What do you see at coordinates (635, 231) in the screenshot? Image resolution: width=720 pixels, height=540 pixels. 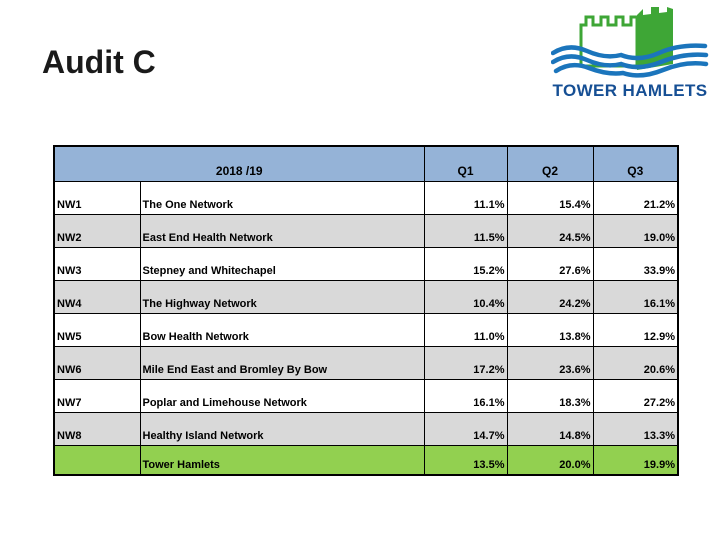 I see `q3-value: 19.0%` at bounding box center [635, 231].